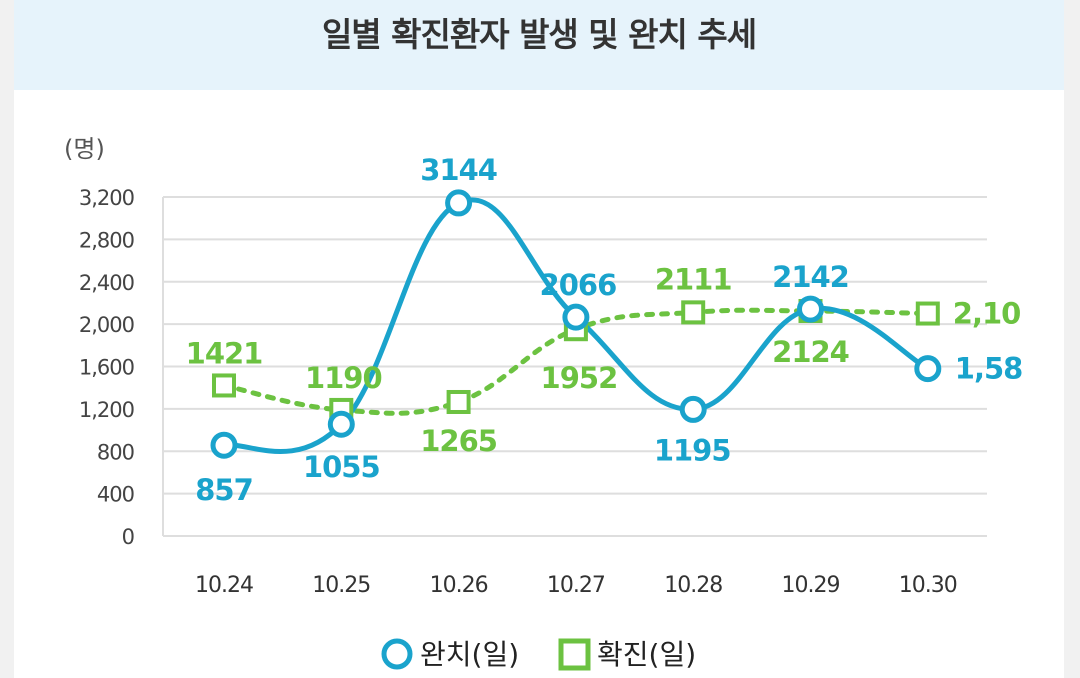 The width and height of the screenshot is (1080, 678). What do you see at coordinates (341, 585) in the screenshot?
I see `x-tick-label: 10.25` at bounding box center [341, 585].